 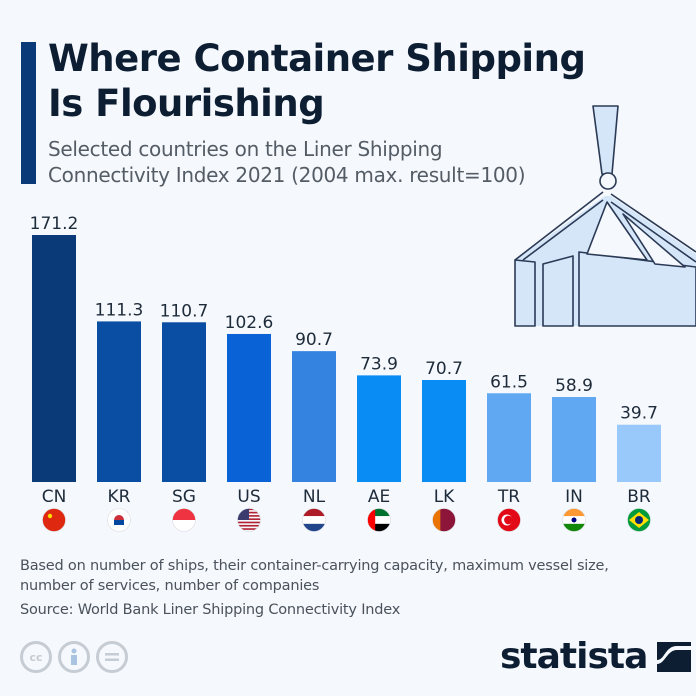 What do you see at coordinates (28, 113) in the screenshot?
I see `title-accent-bar` at bounding box center [28, 113].